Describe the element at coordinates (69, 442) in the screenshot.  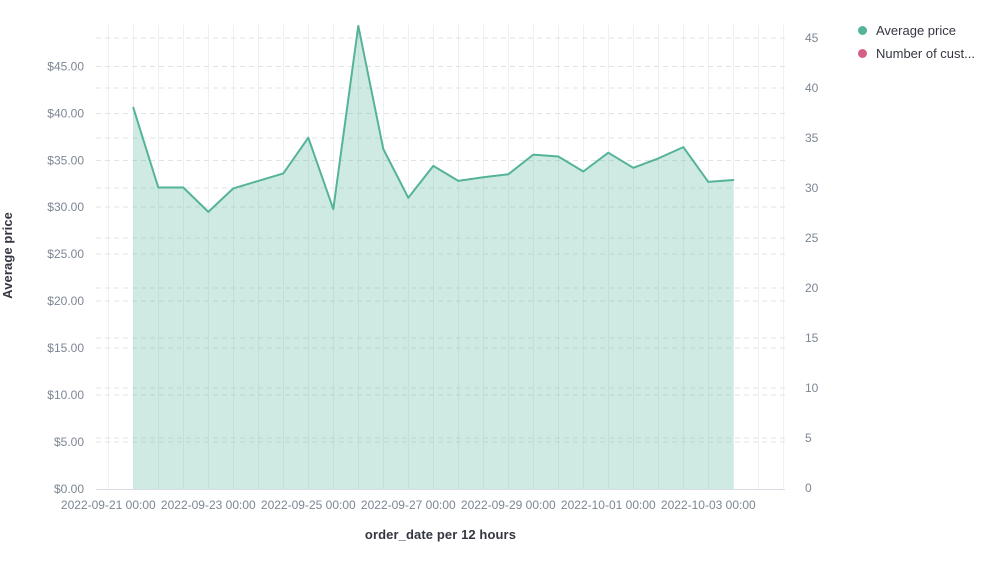
I see `left-axis-tick-label: $5.00` at that location.